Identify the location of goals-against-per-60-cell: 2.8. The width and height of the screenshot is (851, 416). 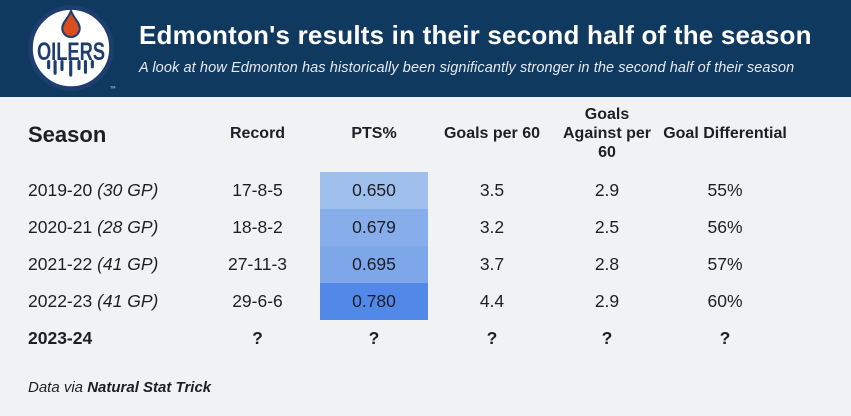
(607, 264).